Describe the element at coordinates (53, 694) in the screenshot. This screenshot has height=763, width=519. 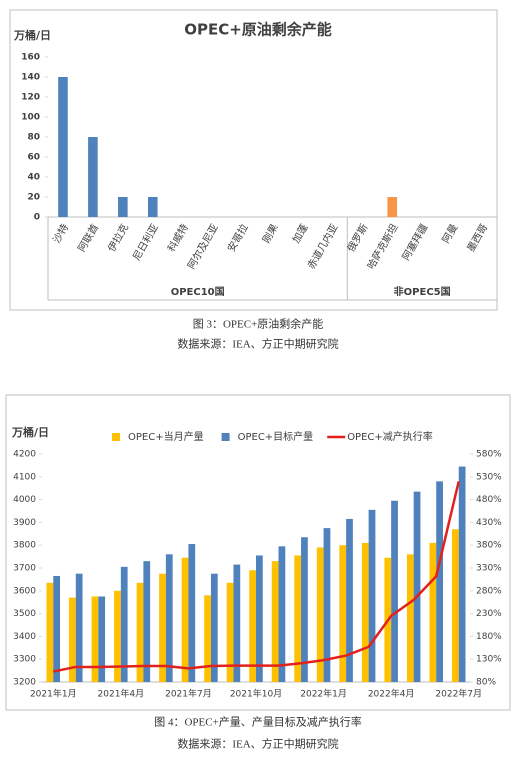
I see `x-tick-label: 2021年1月` at that location.